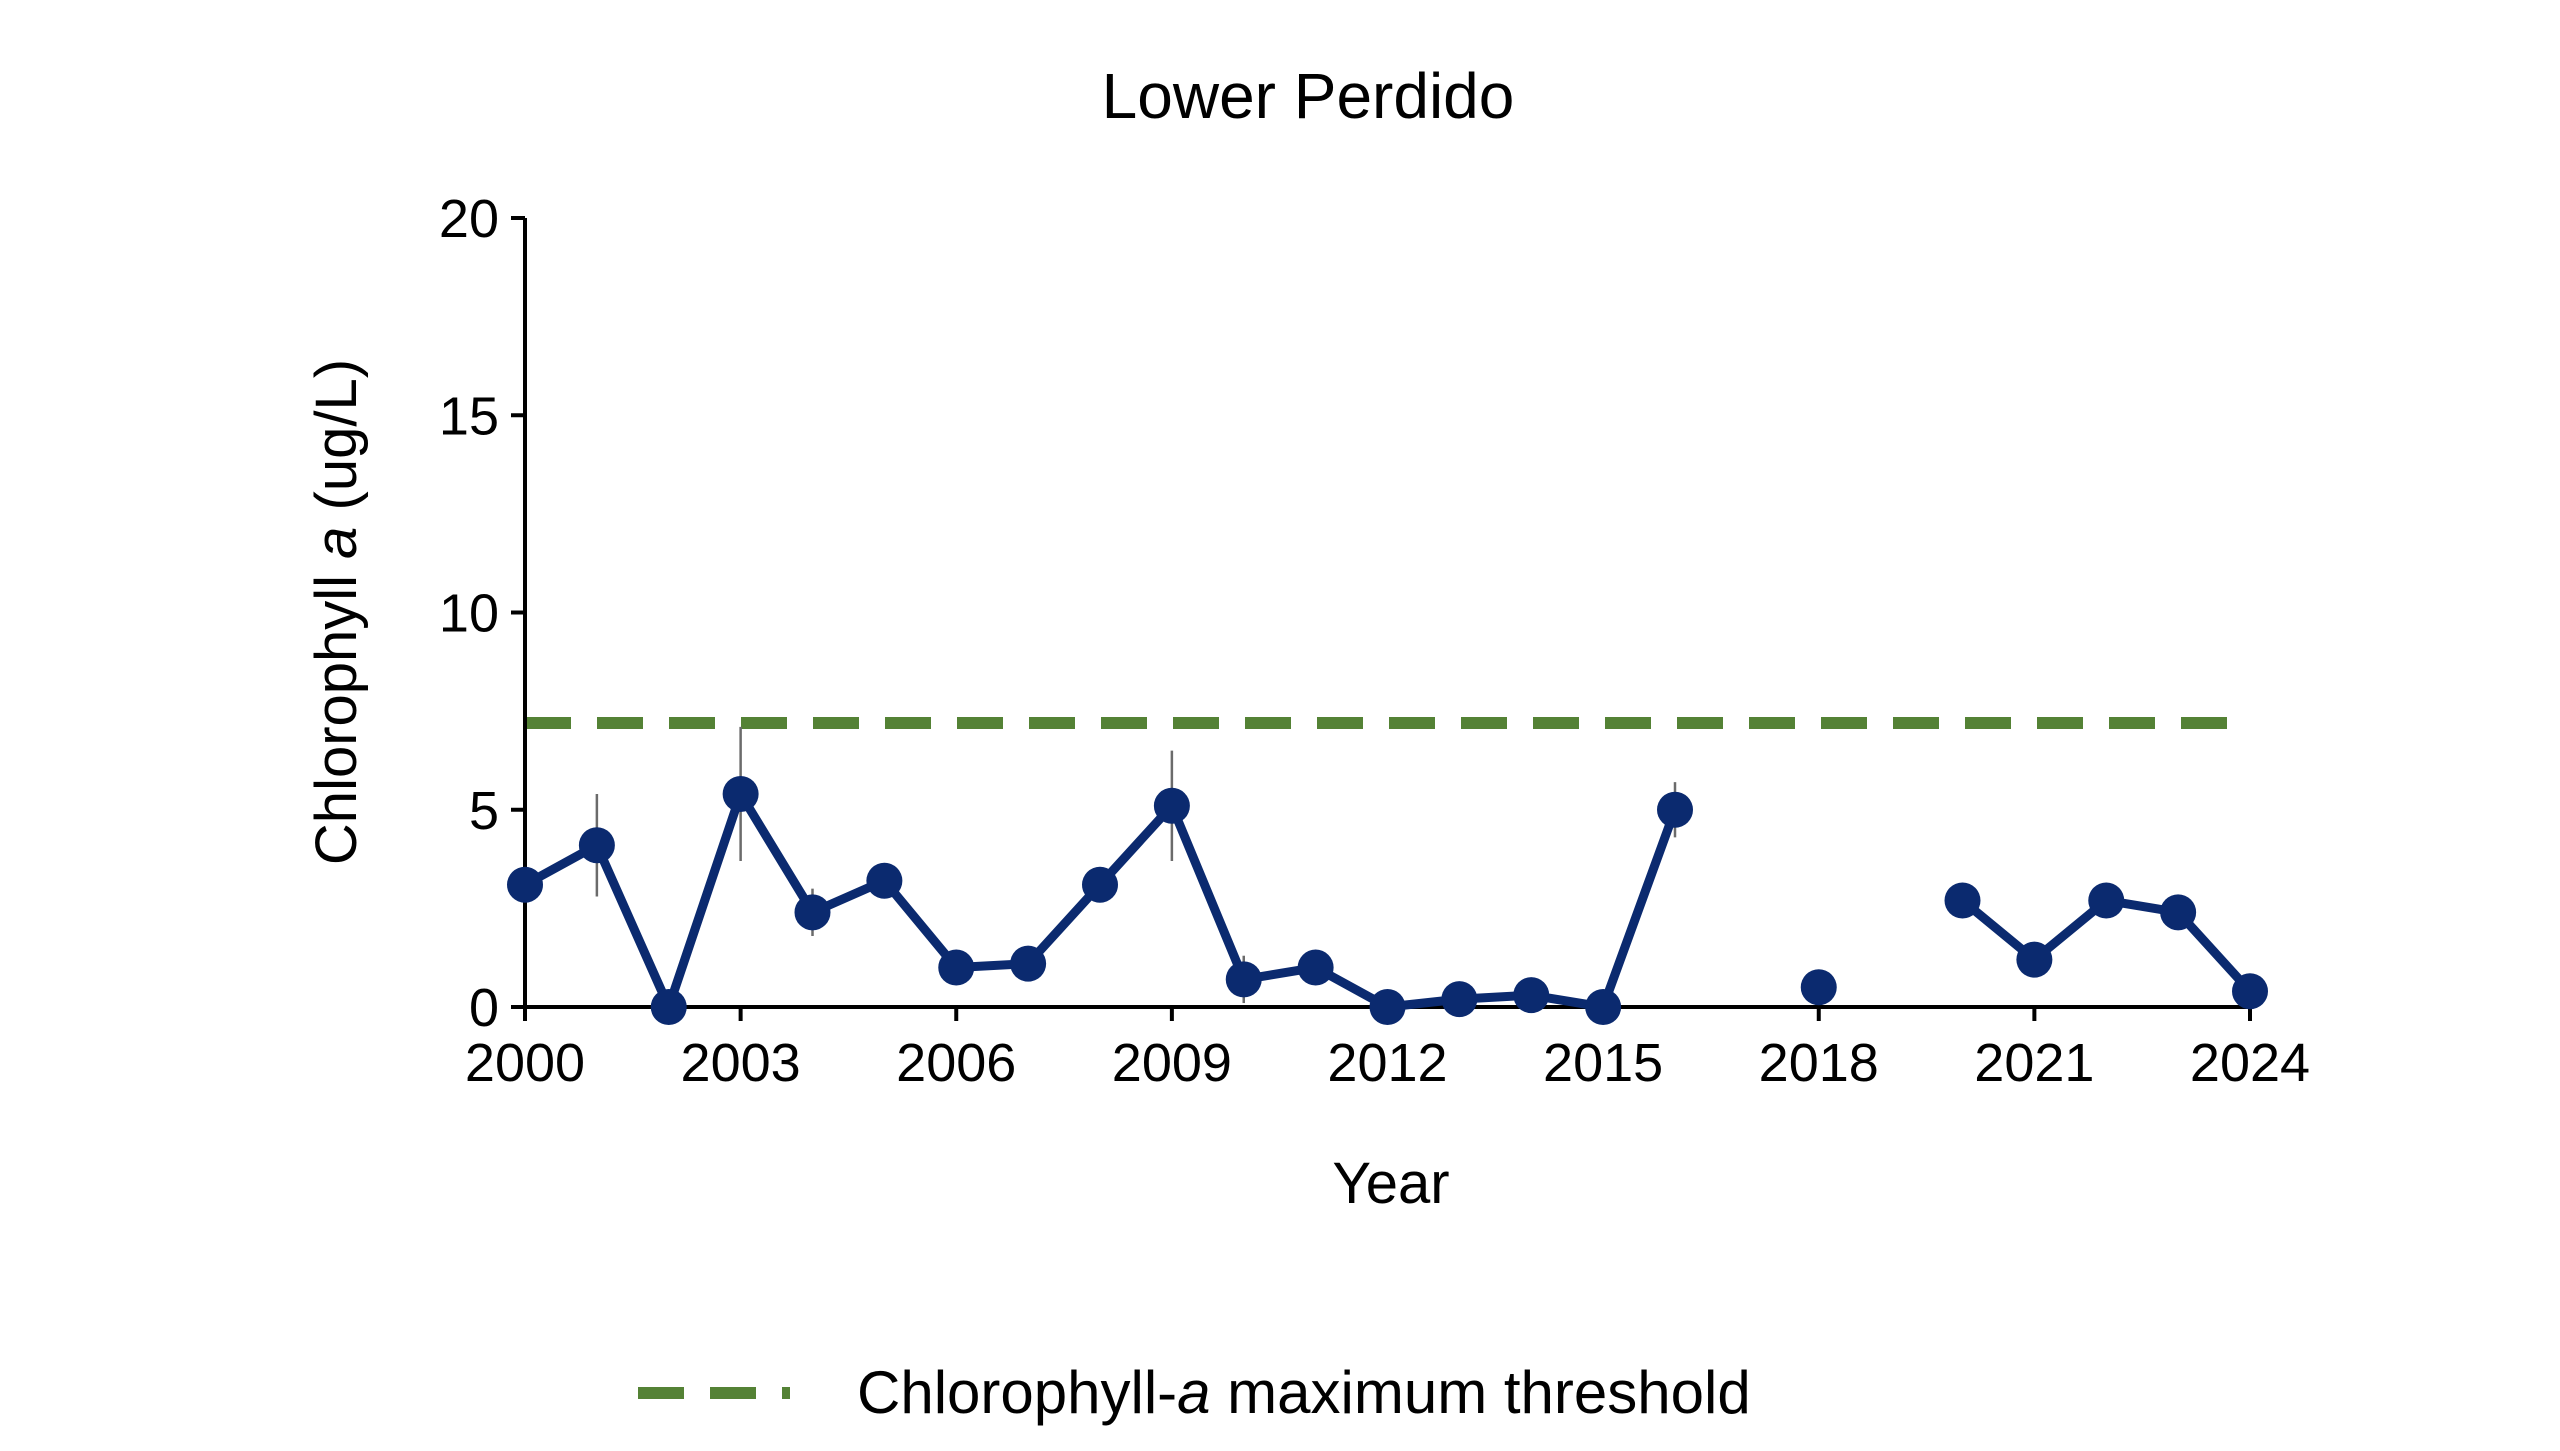  I want to click on x-tick-label: 2000, so click(525, 1063).